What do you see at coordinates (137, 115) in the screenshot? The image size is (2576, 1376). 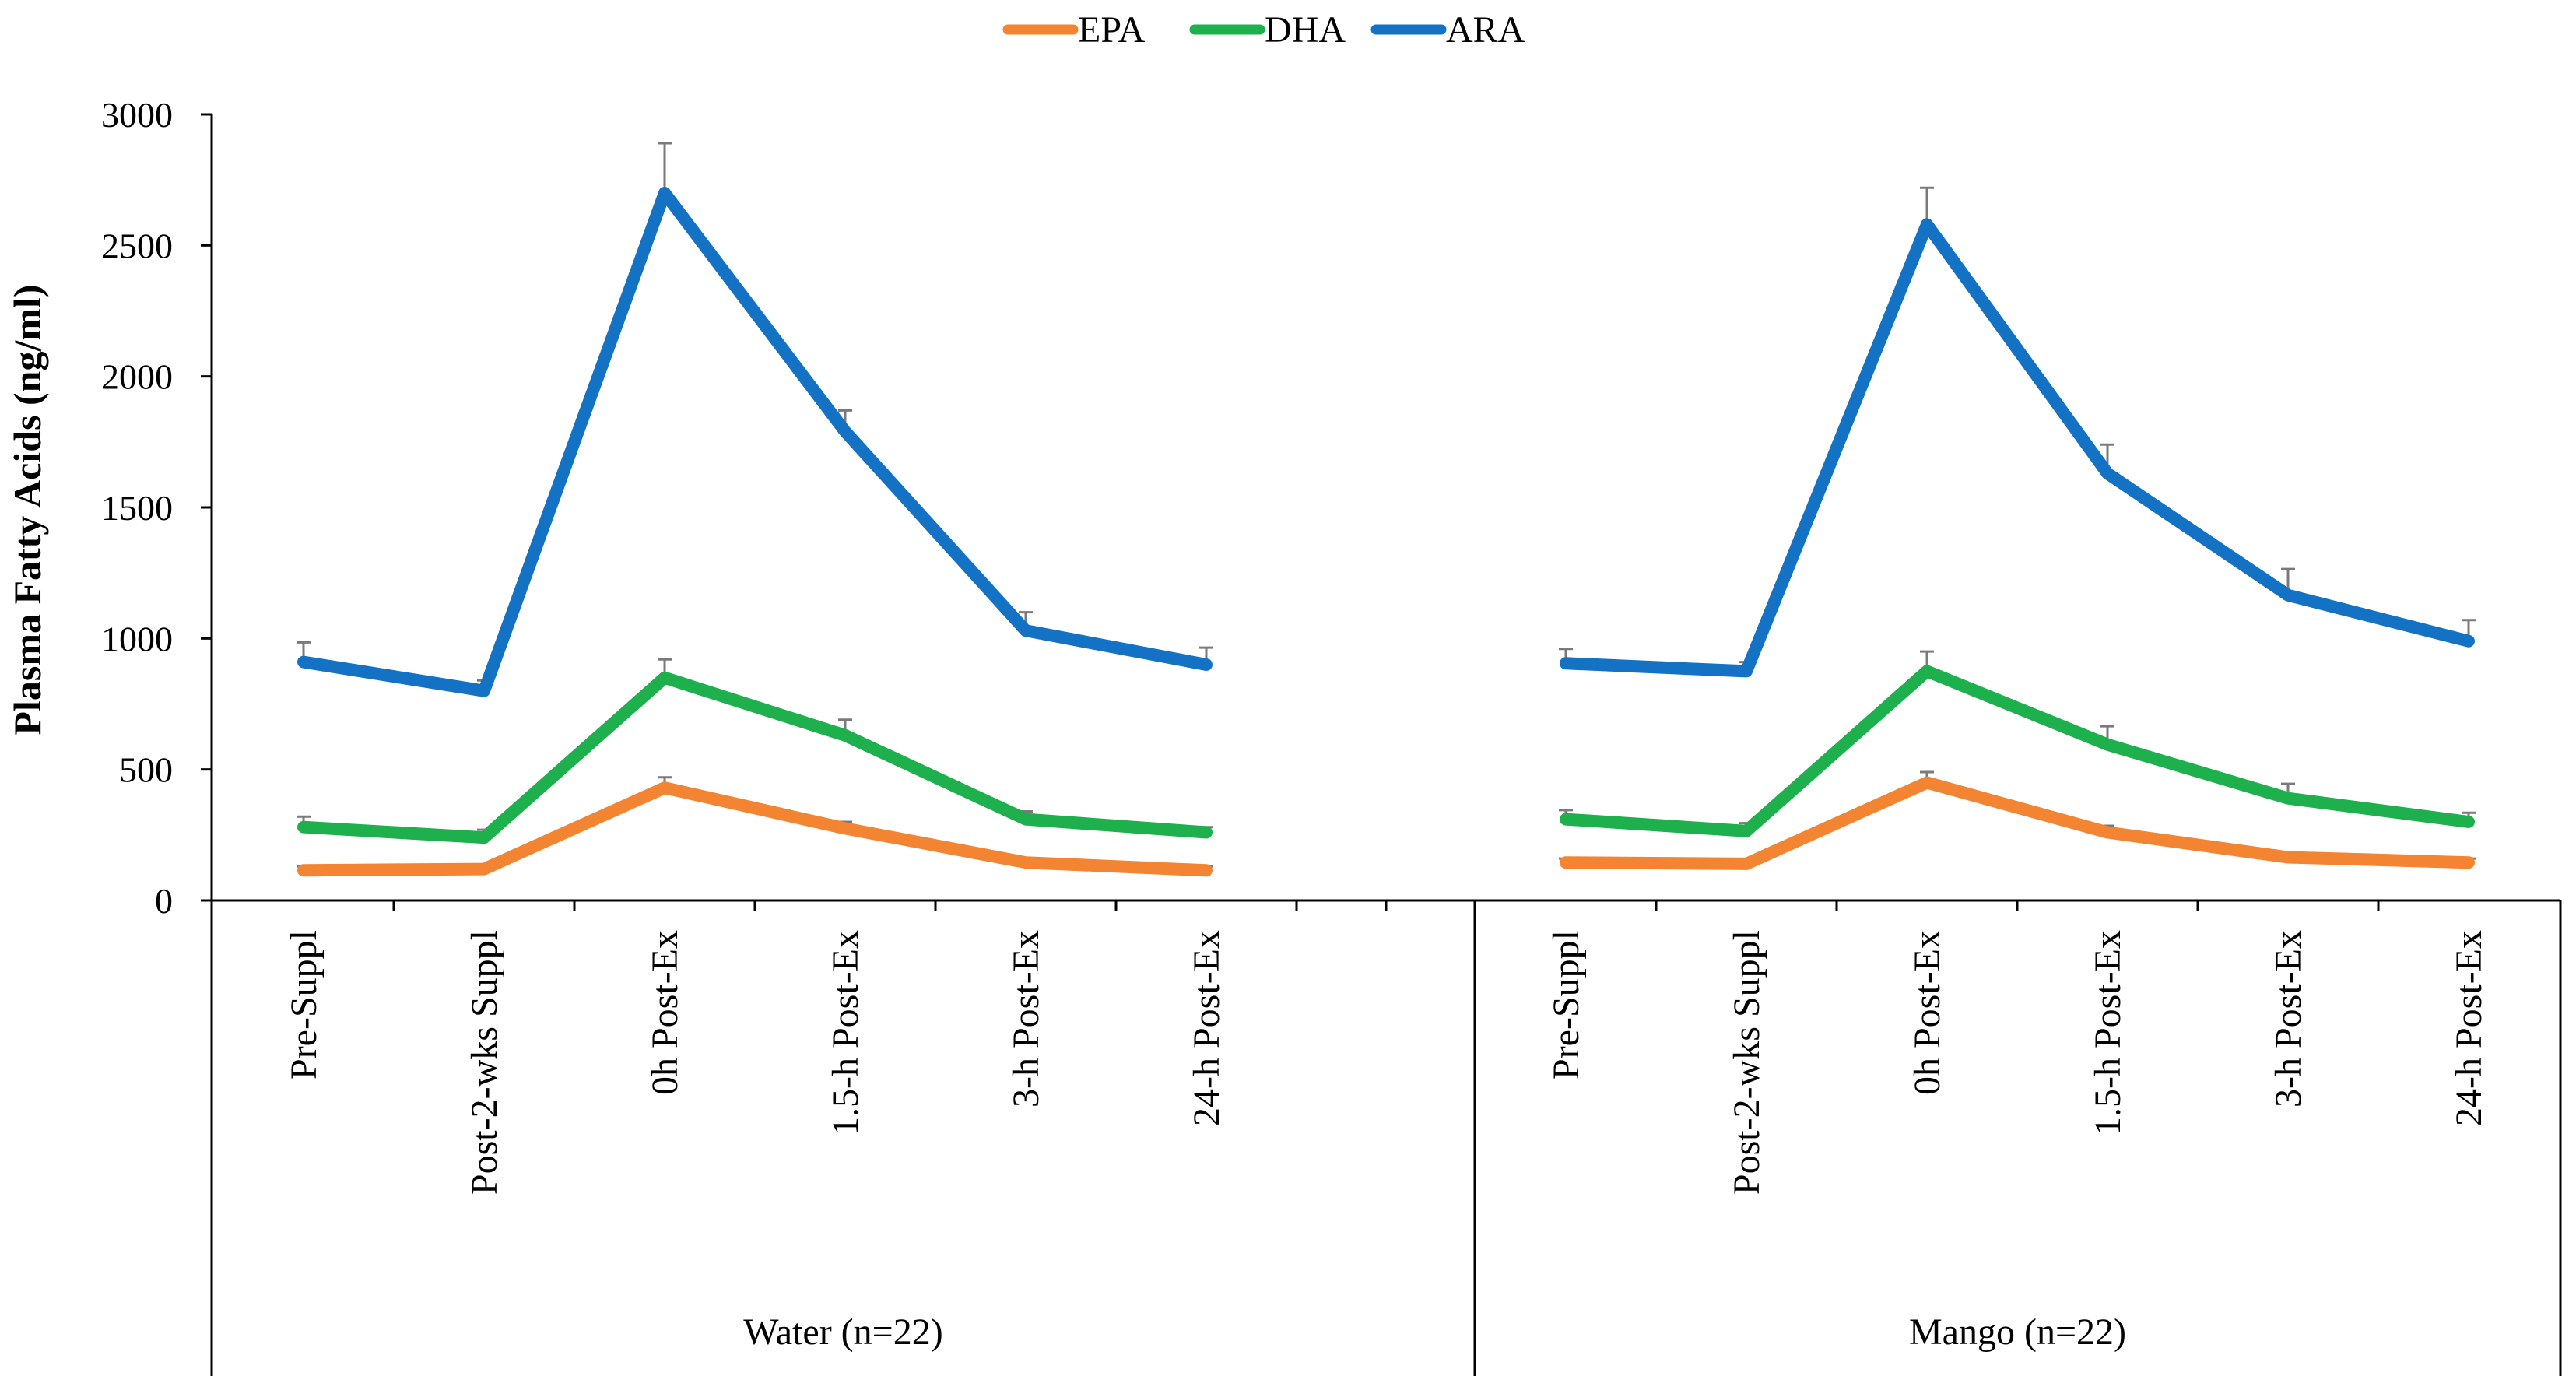 I see `y-tick-label: 3000` at bounding box center [137, 115].